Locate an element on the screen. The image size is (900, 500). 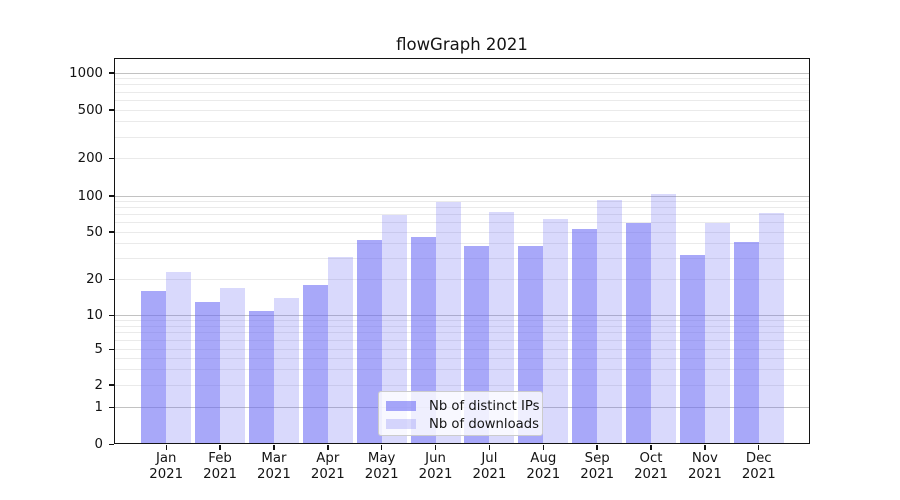
x-tick-aug is located at coordinates (543, 447).